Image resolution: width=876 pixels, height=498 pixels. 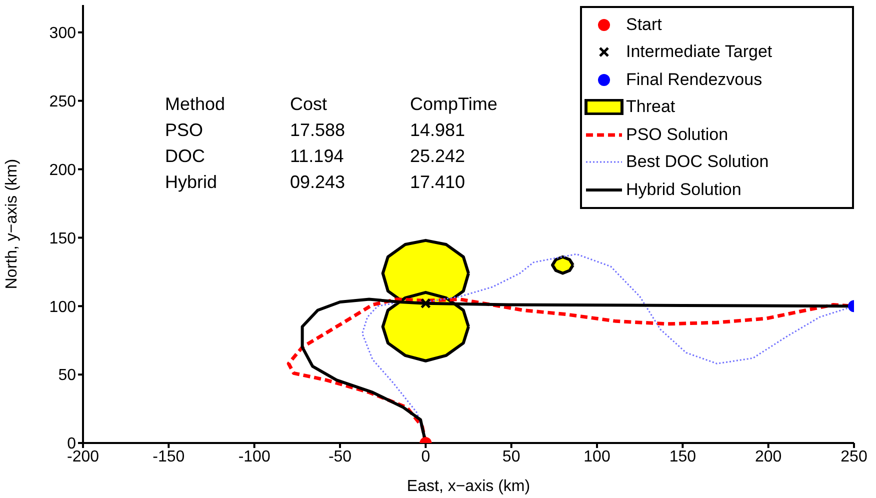 What do you see at coordinates (454, 104) in the screenshot?
I see `annotation: CompTime` at bounding box center [454, 104].